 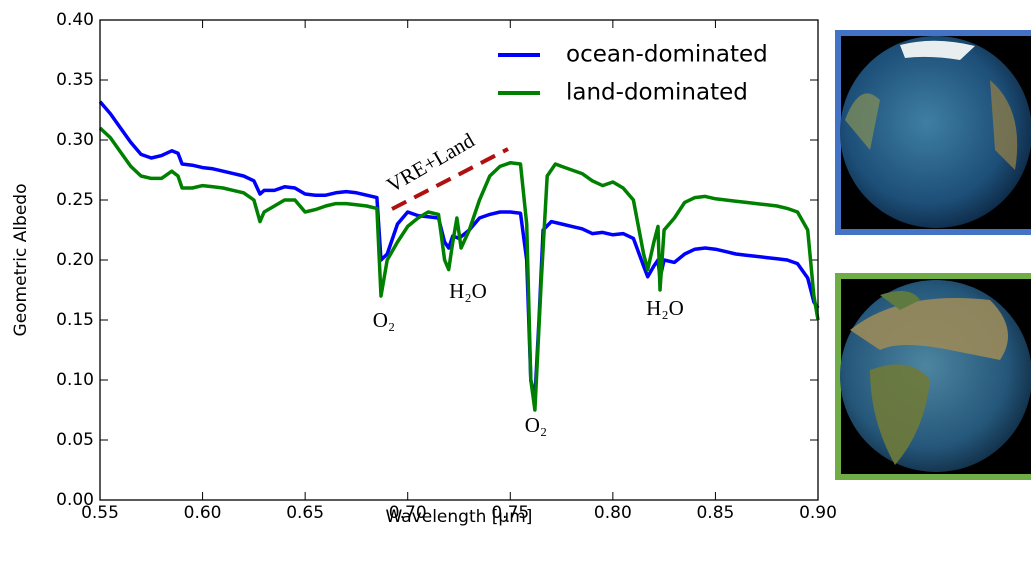 I want to click on y-axis-label: Geometric Albedo, so click(x=21, y=260).